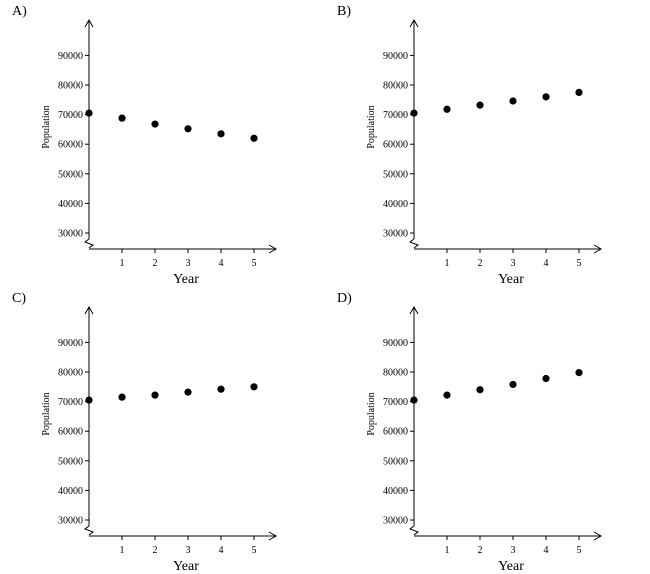 Image resolution: width=650 pixels, height=574 pixels. I want to click on panel-label: B), so click(344, 11).